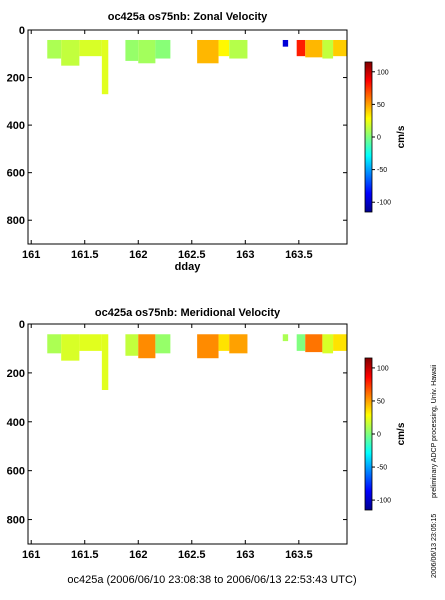 This screenshot has height=600, width=445. What do you see at coordinates (434, 546) in the screenshot?
I see `plot-timestamp: 2006/06/13 23:05:15` at bounding box center [434, 546].